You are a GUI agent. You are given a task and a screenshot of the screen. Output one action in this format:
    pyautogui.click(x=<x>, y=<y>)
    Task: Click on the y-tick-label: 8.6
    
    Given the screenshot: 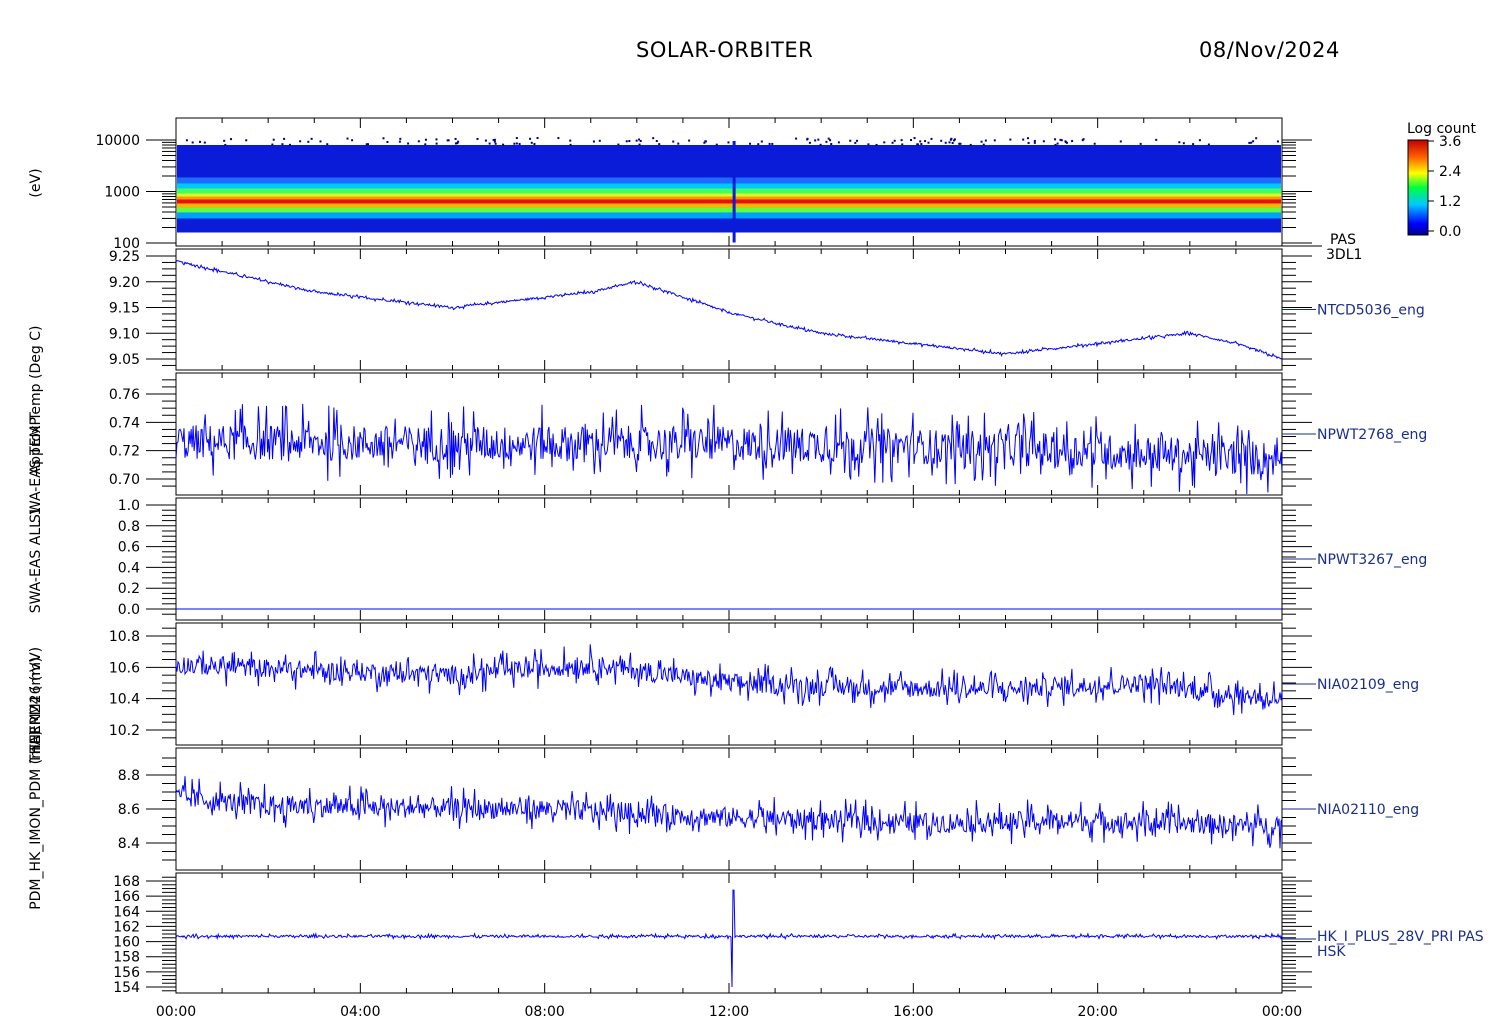 What is the action you would take?
    pyautogui.click(x=129, y=810)
    